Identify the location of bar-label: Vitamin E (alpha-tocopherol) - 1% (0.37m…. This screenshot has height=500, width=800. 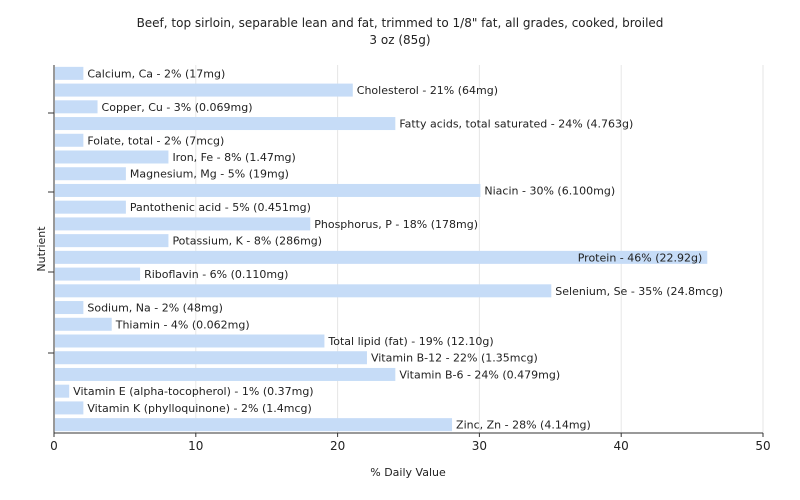
(193, 391).